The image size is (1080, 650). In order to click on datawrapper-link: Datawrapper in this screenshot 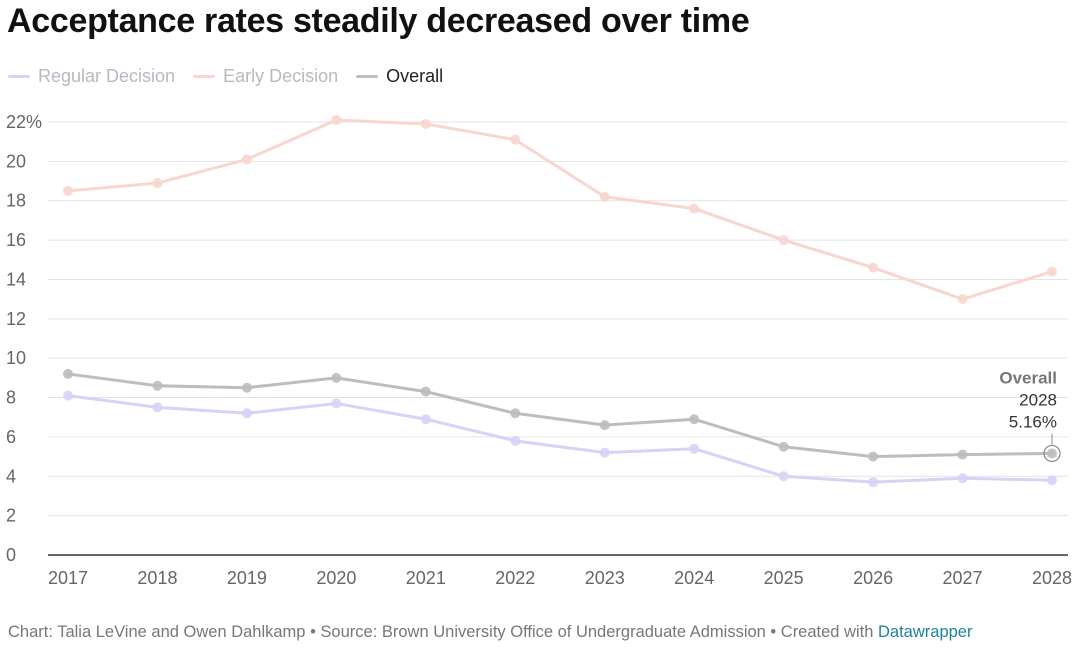, I will do `click(925, 632)`.